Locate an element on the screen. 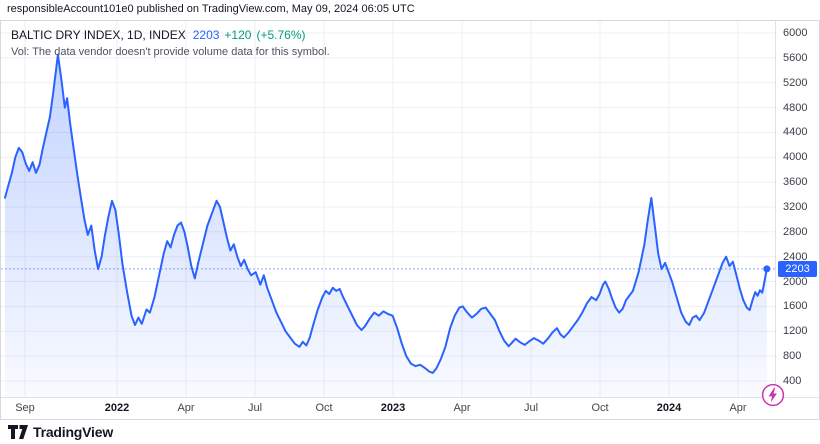 This screenshot has height=444, width=820. price-tick-label: 3200 is located at coordinates (795, 206).